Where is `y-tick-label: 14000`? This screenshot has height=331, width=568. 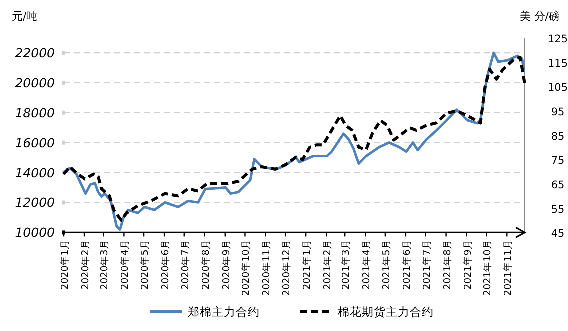 y-tick-label: 14000 is located at coordinates (35, 172).